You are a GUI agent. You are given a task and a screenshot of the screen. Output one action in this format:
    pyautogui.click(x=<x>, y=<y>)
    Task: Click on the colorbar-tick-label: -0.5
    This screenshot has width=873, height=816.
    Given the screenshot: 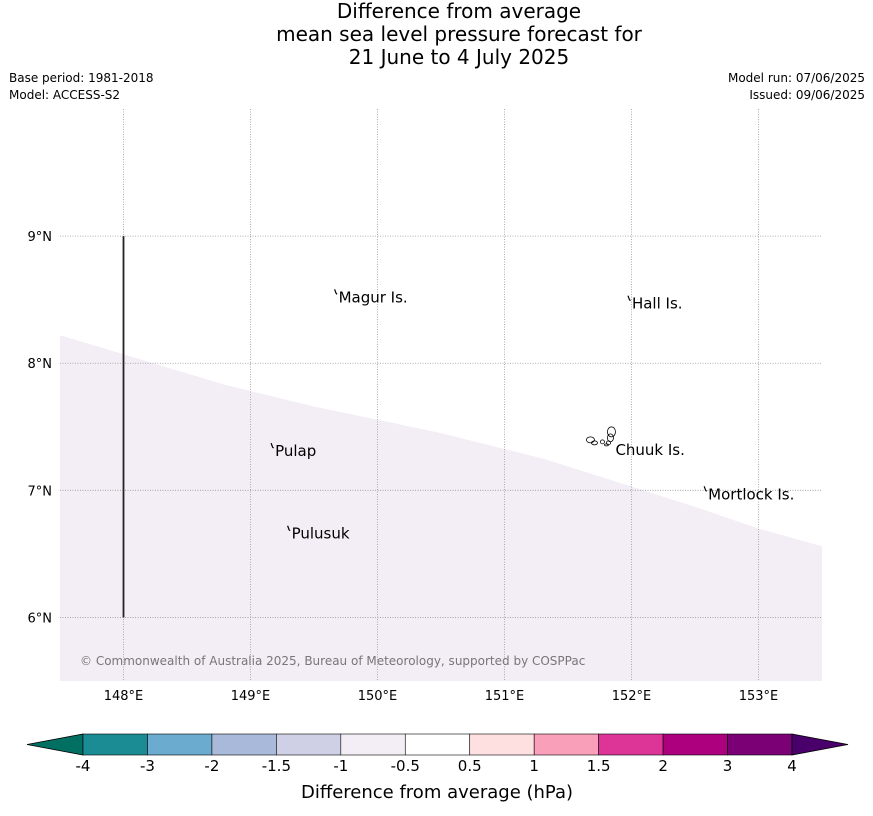 What is the action you would take?
    pyautogui.click(x=405, y=766)
    